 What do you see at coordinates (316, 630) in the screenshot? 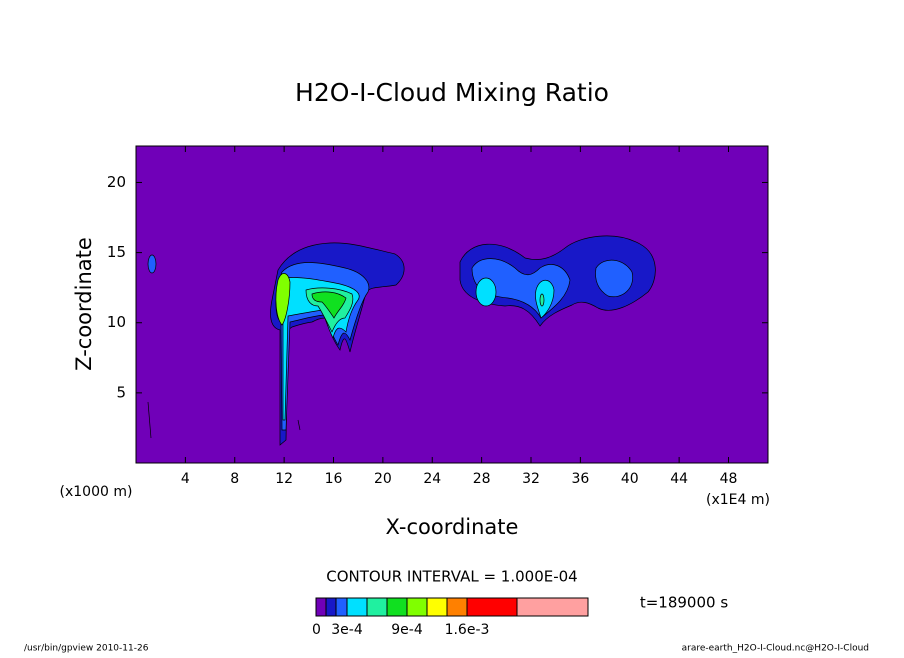
I see `colorbar-label: 0` at bounding box center [316, 630].